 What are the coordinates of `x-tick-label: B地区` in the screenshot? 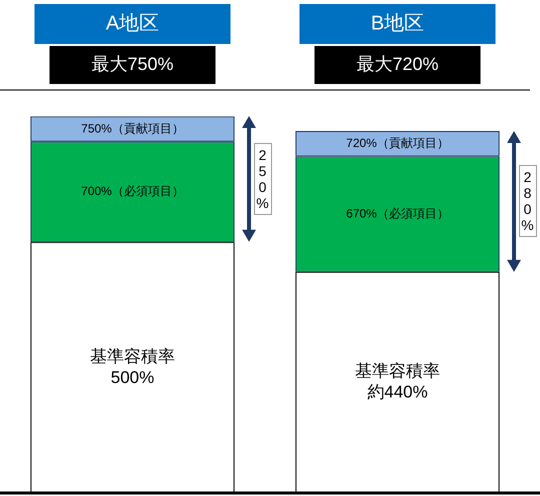 It's located at (397, 23).